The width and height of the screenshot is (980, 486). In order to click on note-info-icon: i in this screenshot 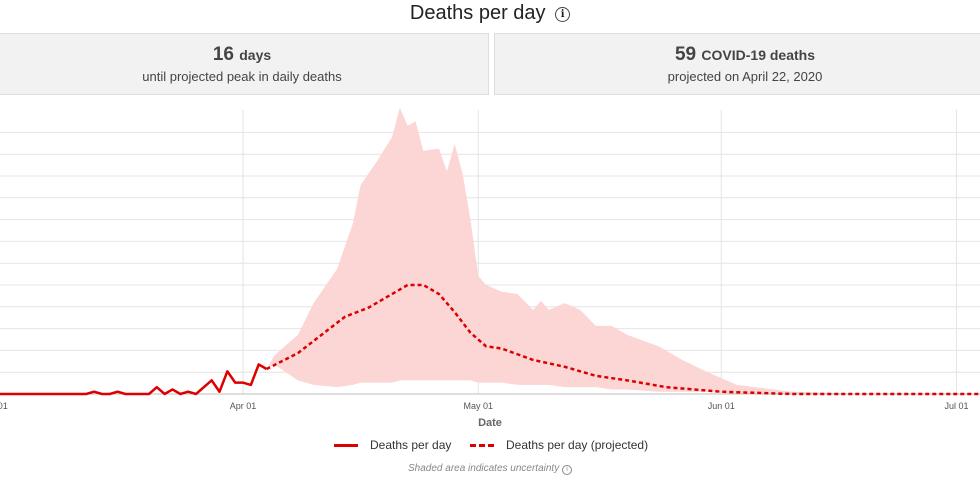, I will do `click(567, 470)`.